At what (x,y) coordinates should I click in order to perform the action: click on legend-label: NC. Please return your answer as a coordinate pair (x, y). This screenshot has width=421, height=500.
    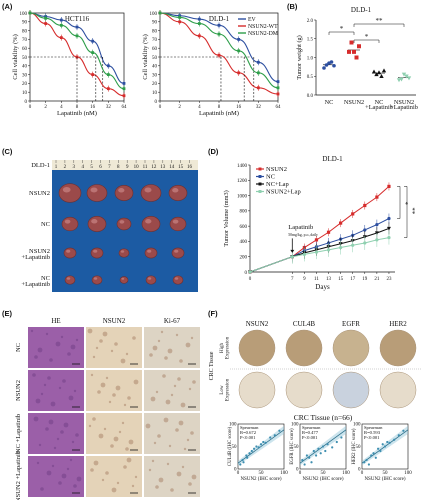
    Looking at the image, I should click on (270, 177).